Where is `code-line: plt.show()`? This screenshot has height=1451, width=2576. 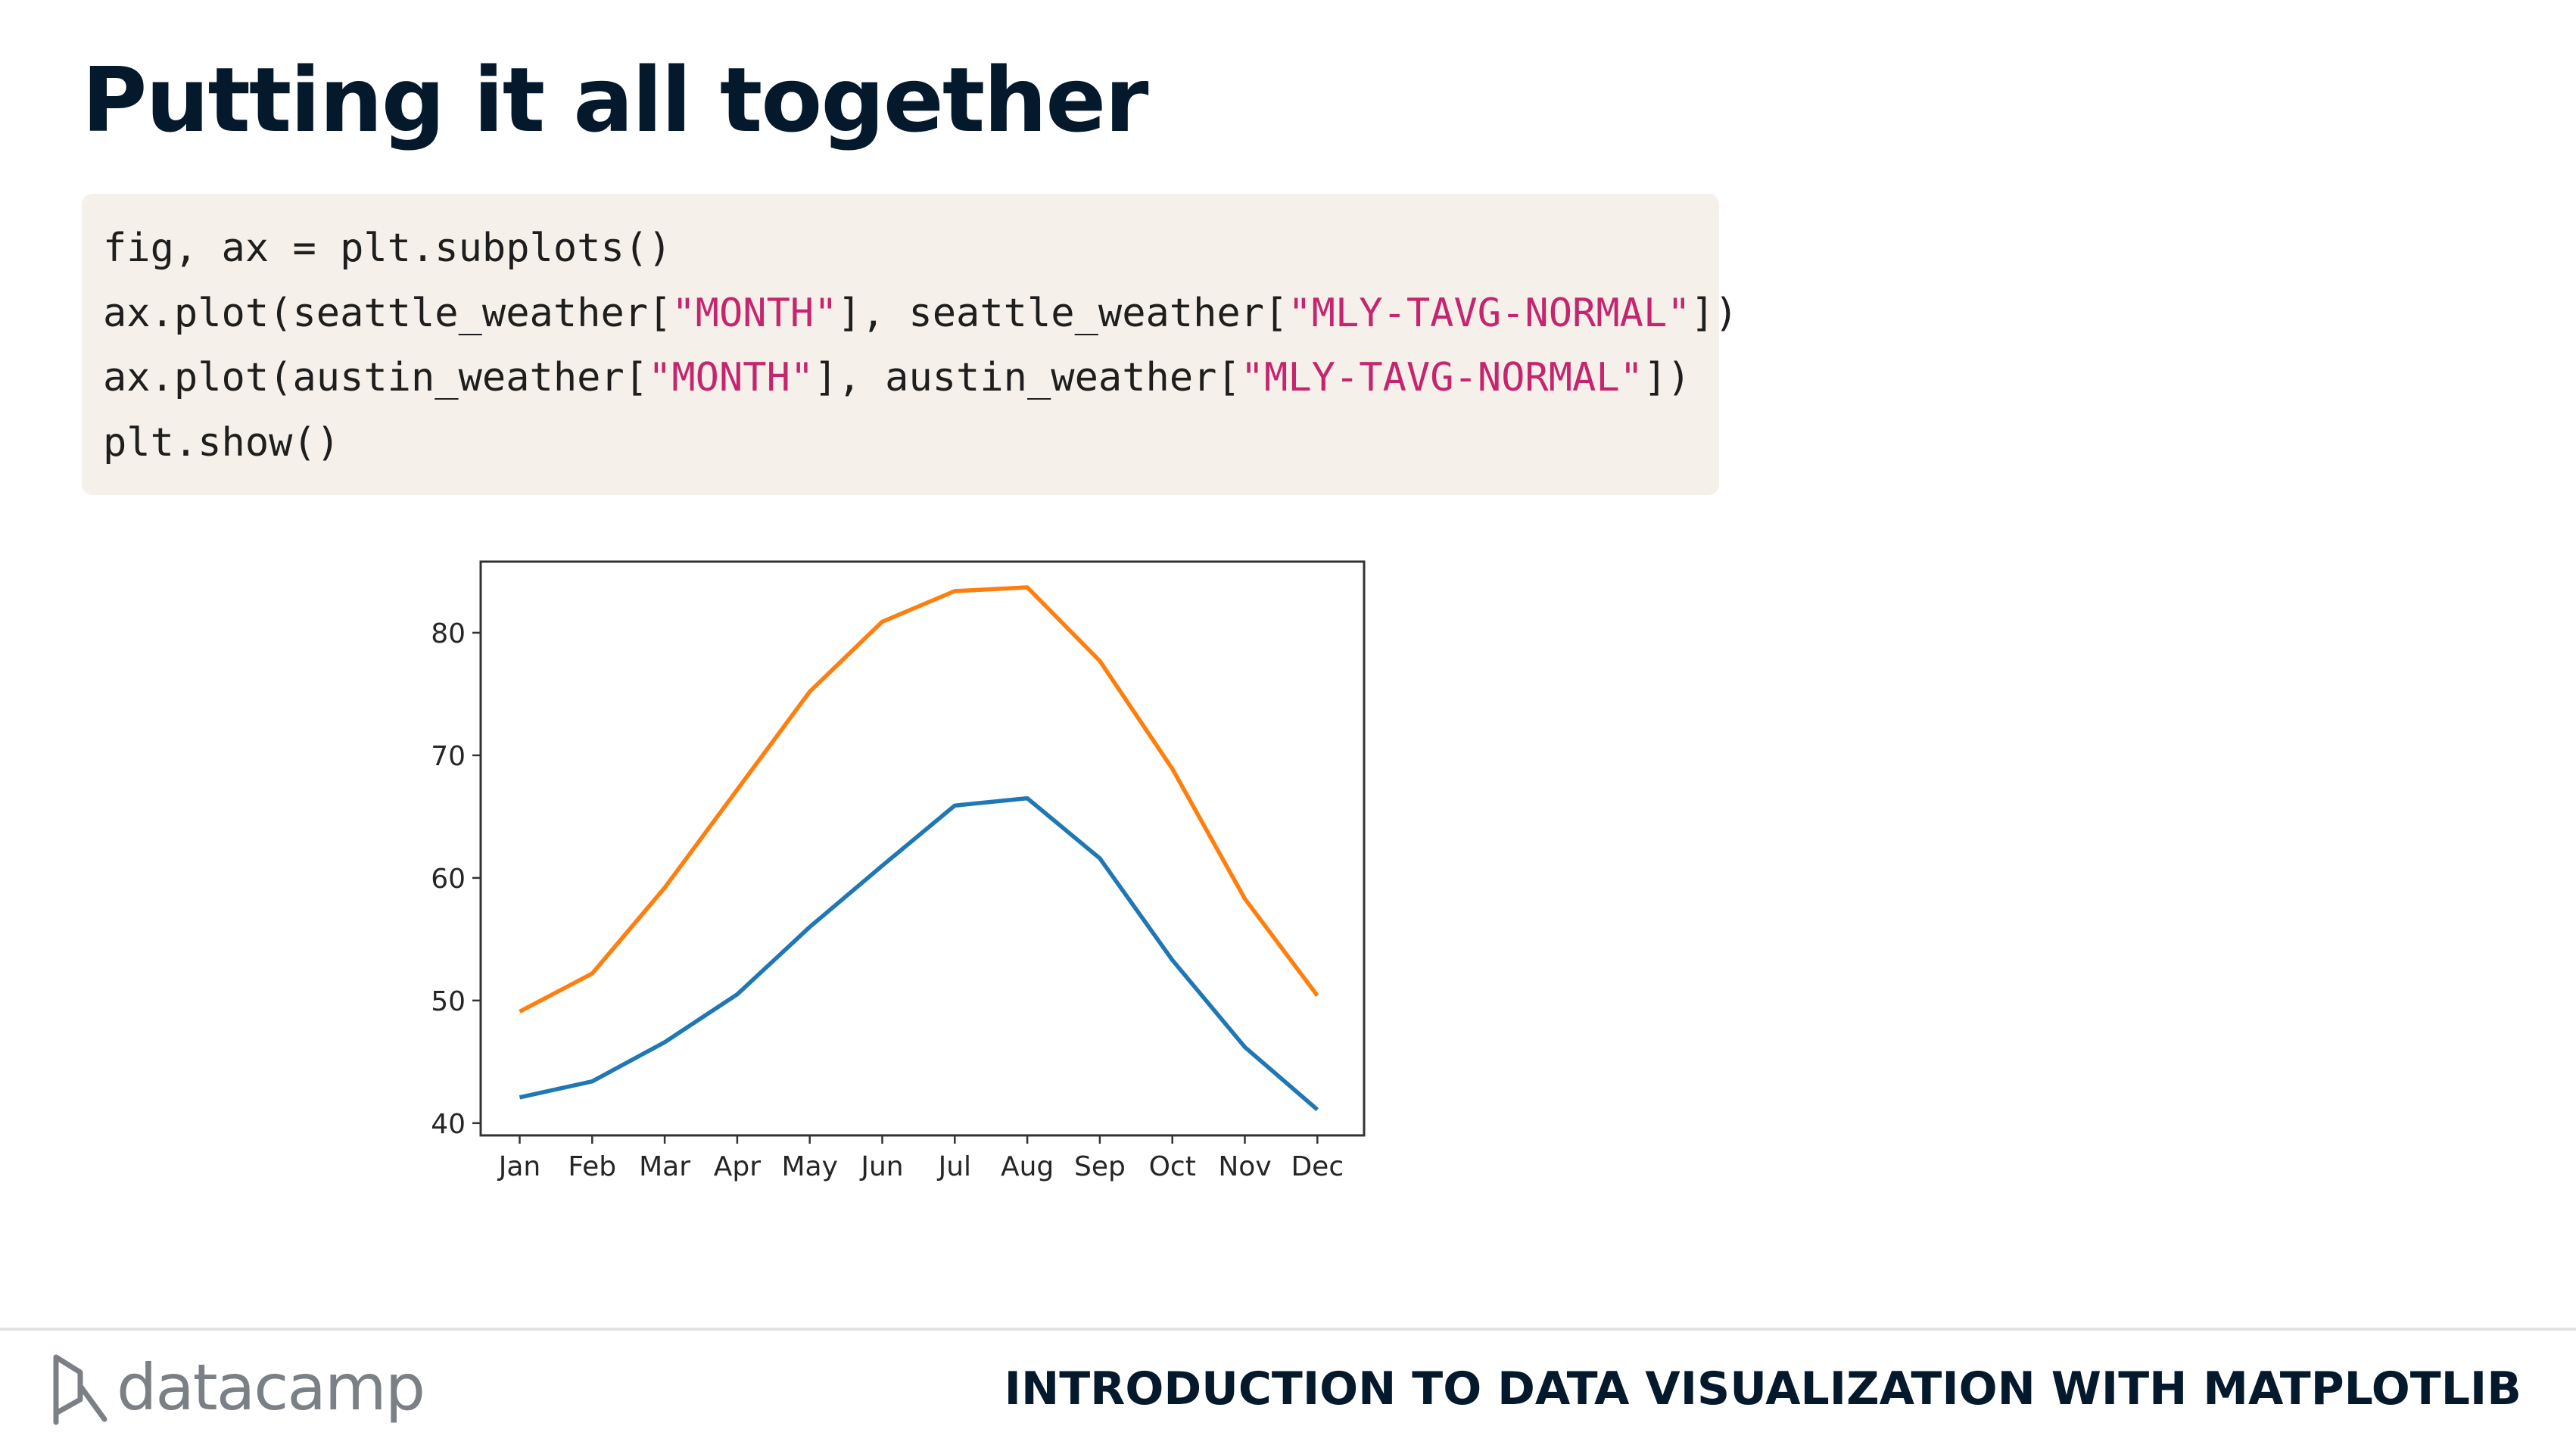
code-line: plt.show() is located at coordinates (911, 444).